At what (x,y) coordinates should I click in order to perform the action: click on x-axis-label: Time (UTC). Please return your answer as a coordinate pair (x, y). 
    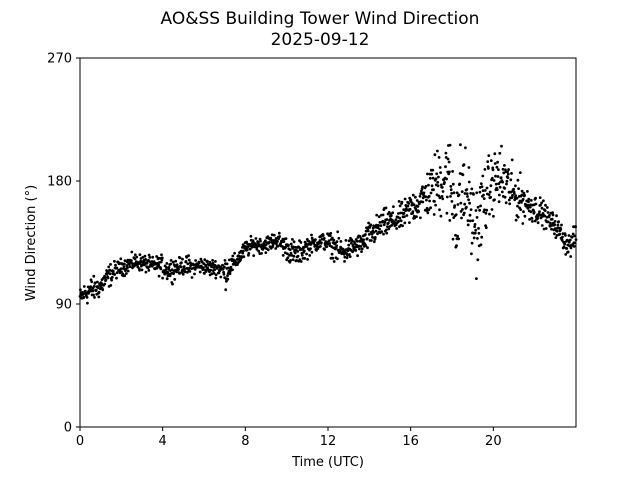
    Looking at the image, I should click on (327, 462).